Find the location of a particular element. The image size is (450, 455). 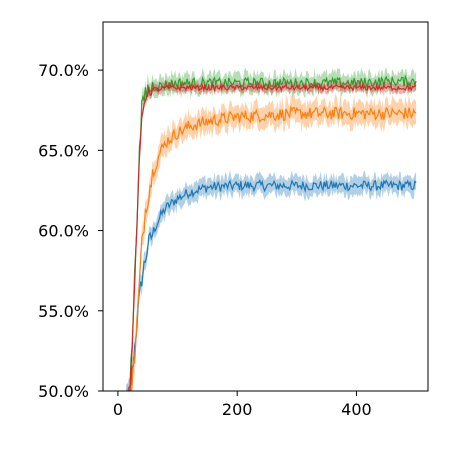

y-tick-label: 60.0% is located at coordinates (63, 231).